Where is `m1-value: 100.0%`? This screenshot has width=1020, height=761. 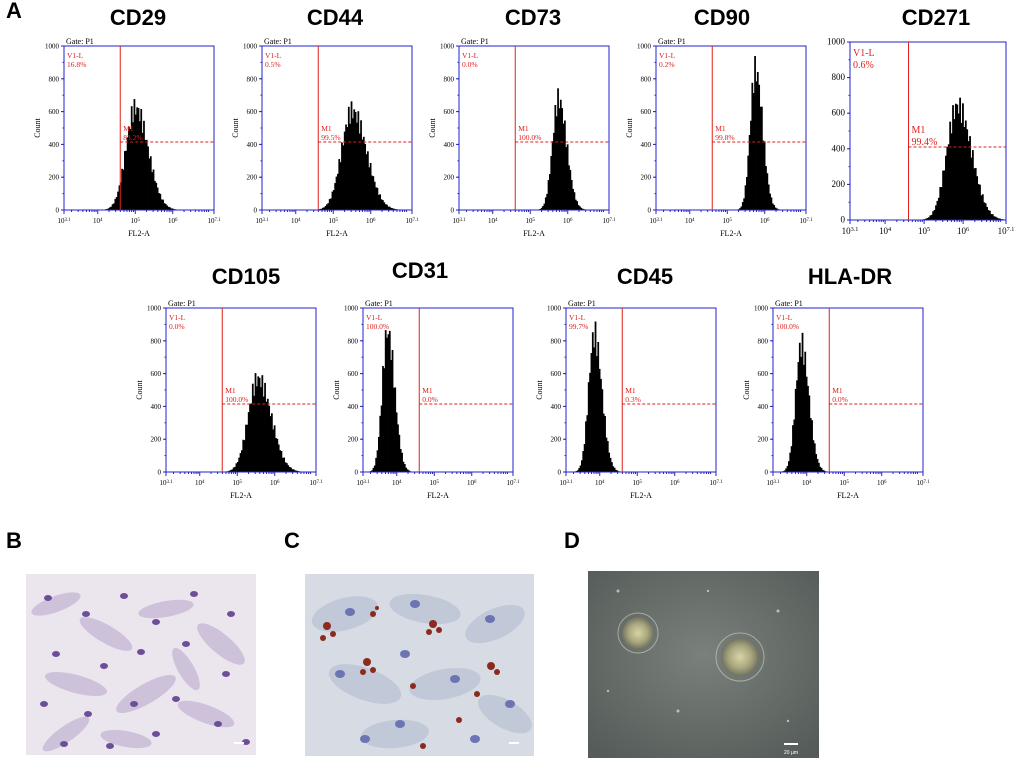
m1-value: 100.0% is located at coordinates (529, 137).